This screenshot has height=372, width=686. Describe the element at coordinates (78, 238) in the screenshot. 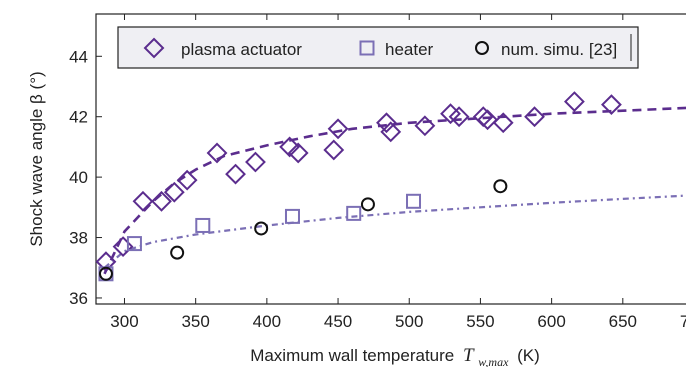

I see `y-tick-label: 38` at that location.